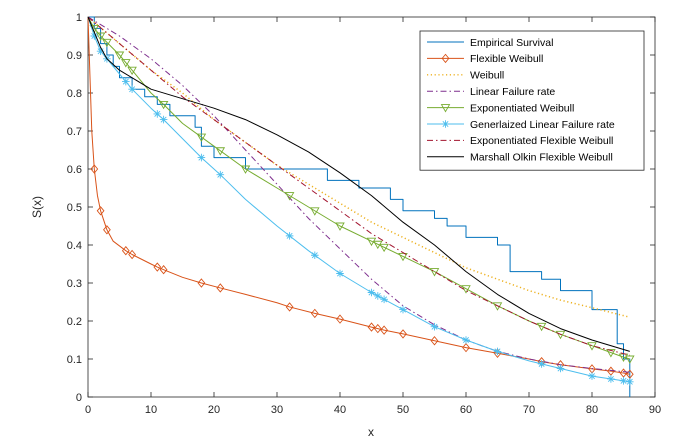 This screenshot has height=446, width=680. I want to click on y-axis-label: S(x), so click(37, 207).